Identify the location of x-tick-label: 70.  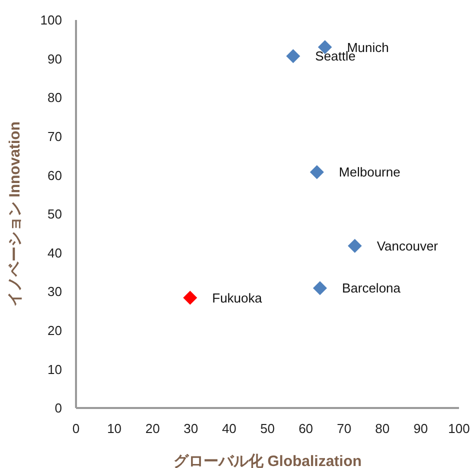
(344, 428).